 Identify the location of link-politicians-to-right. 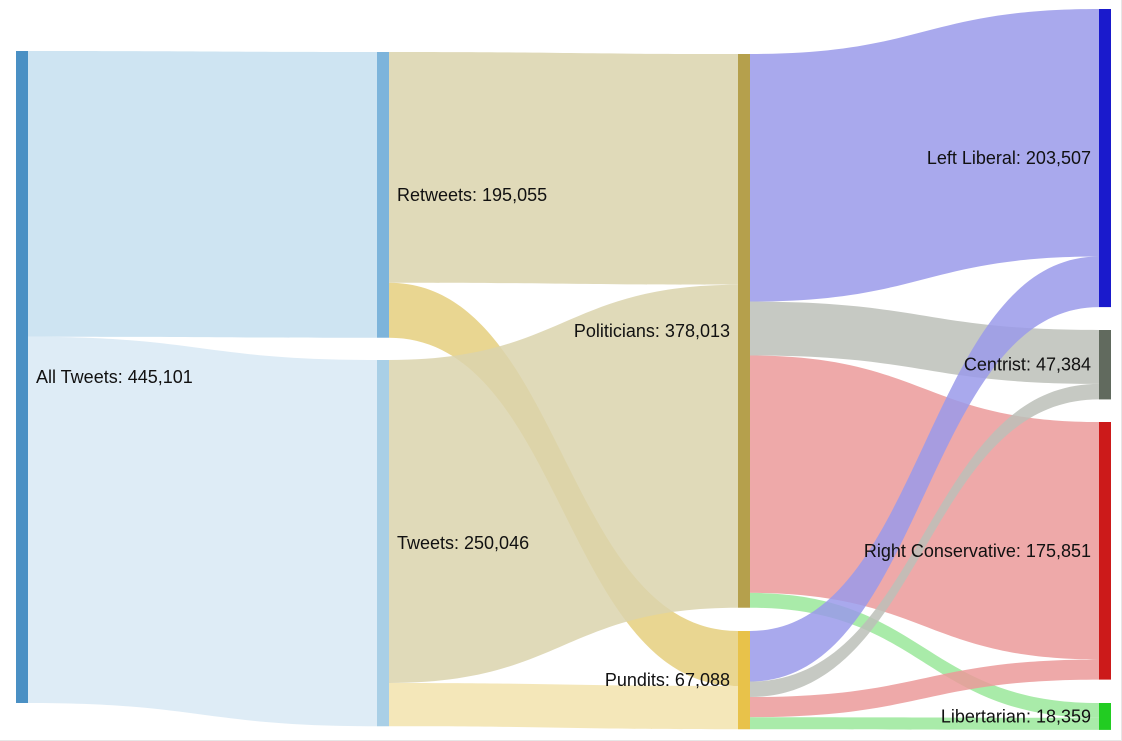
(924, 507).